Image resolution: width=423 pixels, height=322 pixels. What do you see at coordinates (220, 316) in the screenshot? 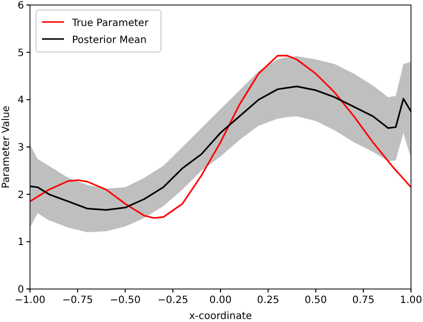
I see `x-axis-title: x-coordinate` at bounding box center [220, 316].